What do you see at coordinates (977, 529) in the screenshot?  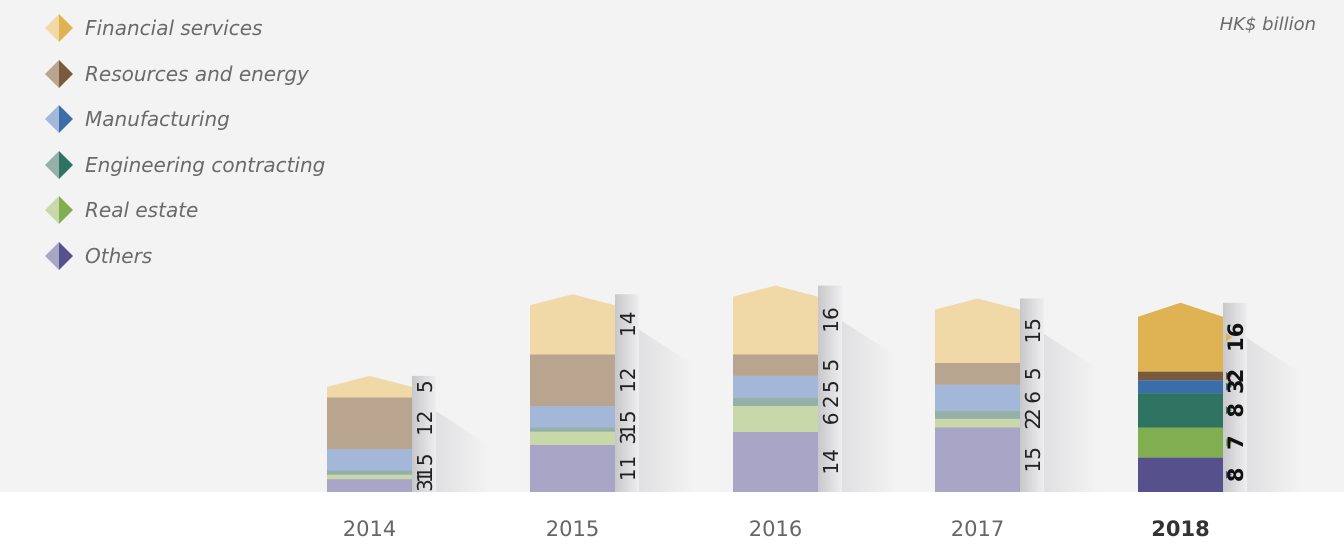 I see `x-tick-label: 2017` at bounding box center [977, 529].